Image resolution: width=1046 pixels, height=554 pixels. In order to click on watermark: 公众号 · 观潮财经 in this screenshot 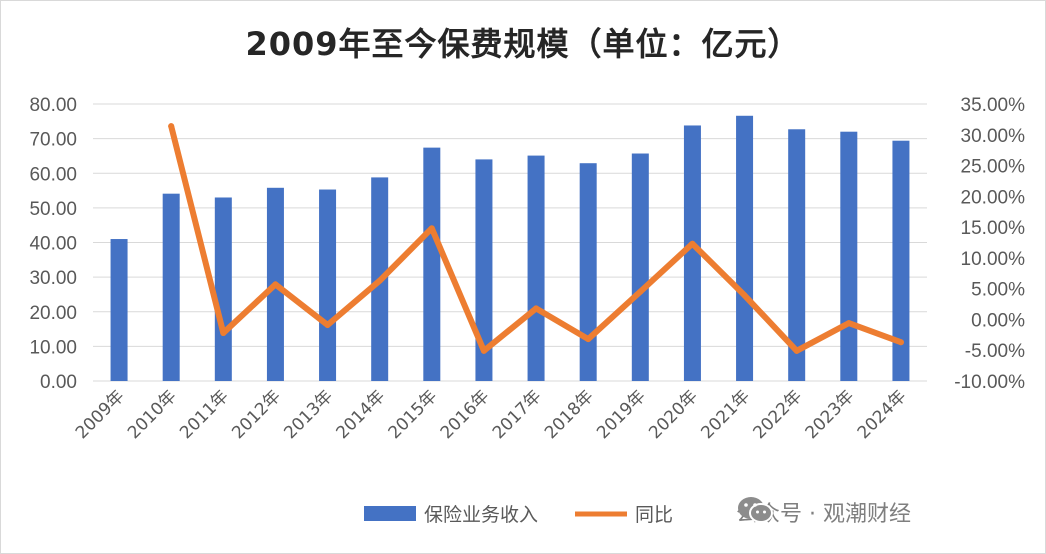, I will do `click(823, 512)`.